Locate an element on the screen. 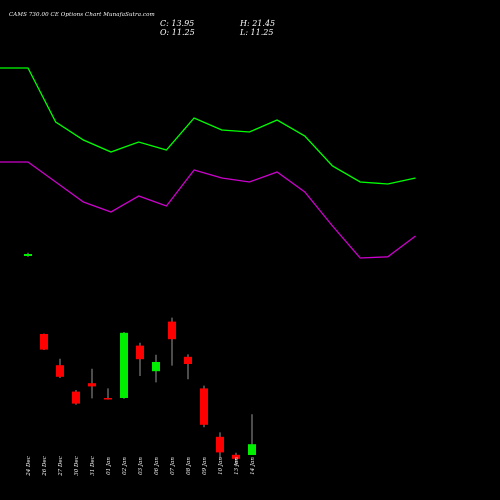 The width and height of the screenshot is (500, 500). x-tick-label: 03 Jan is located at coordinates (141, 466).